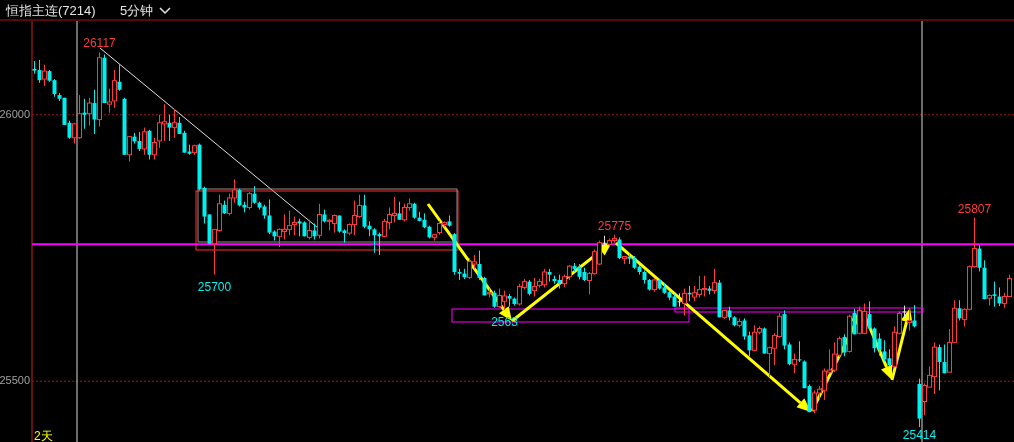 The image size is (1014, 442). What do you see at coordinates (614, 225) in the screenshot?
I see `annotation: 25775` at bounding box center [614, 225].